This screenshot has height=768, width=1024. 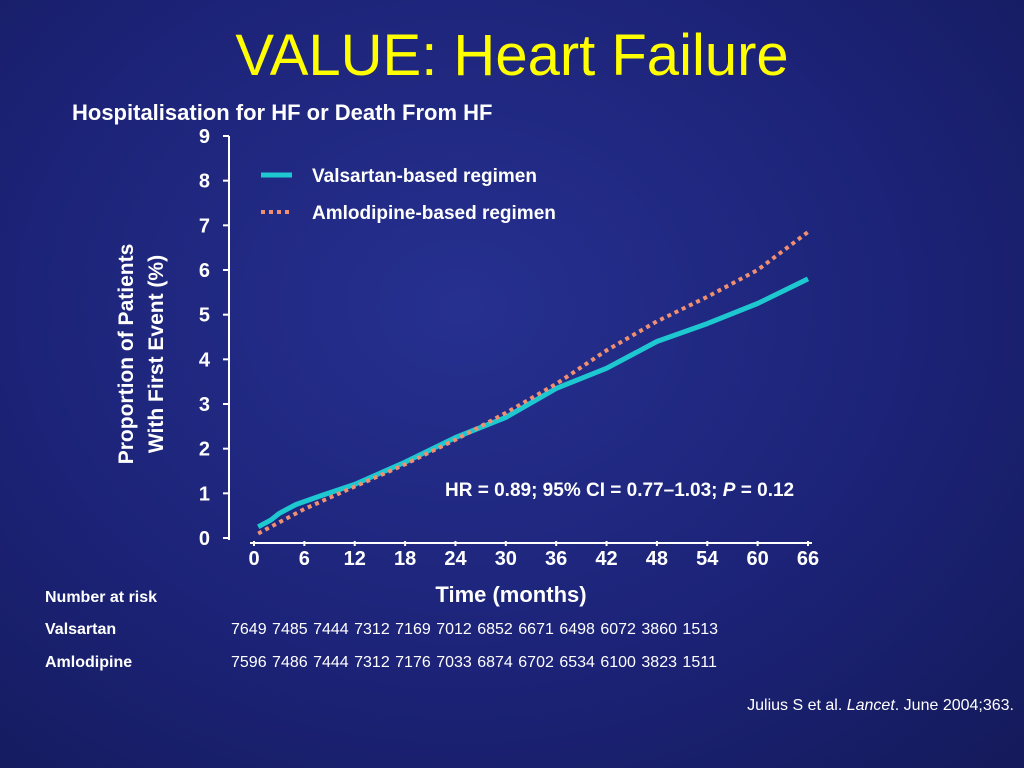 What do you see at coordinates (506, 559) in the screenshot?
I see `x-tick-label: 30` at bounding box center [506, 559].